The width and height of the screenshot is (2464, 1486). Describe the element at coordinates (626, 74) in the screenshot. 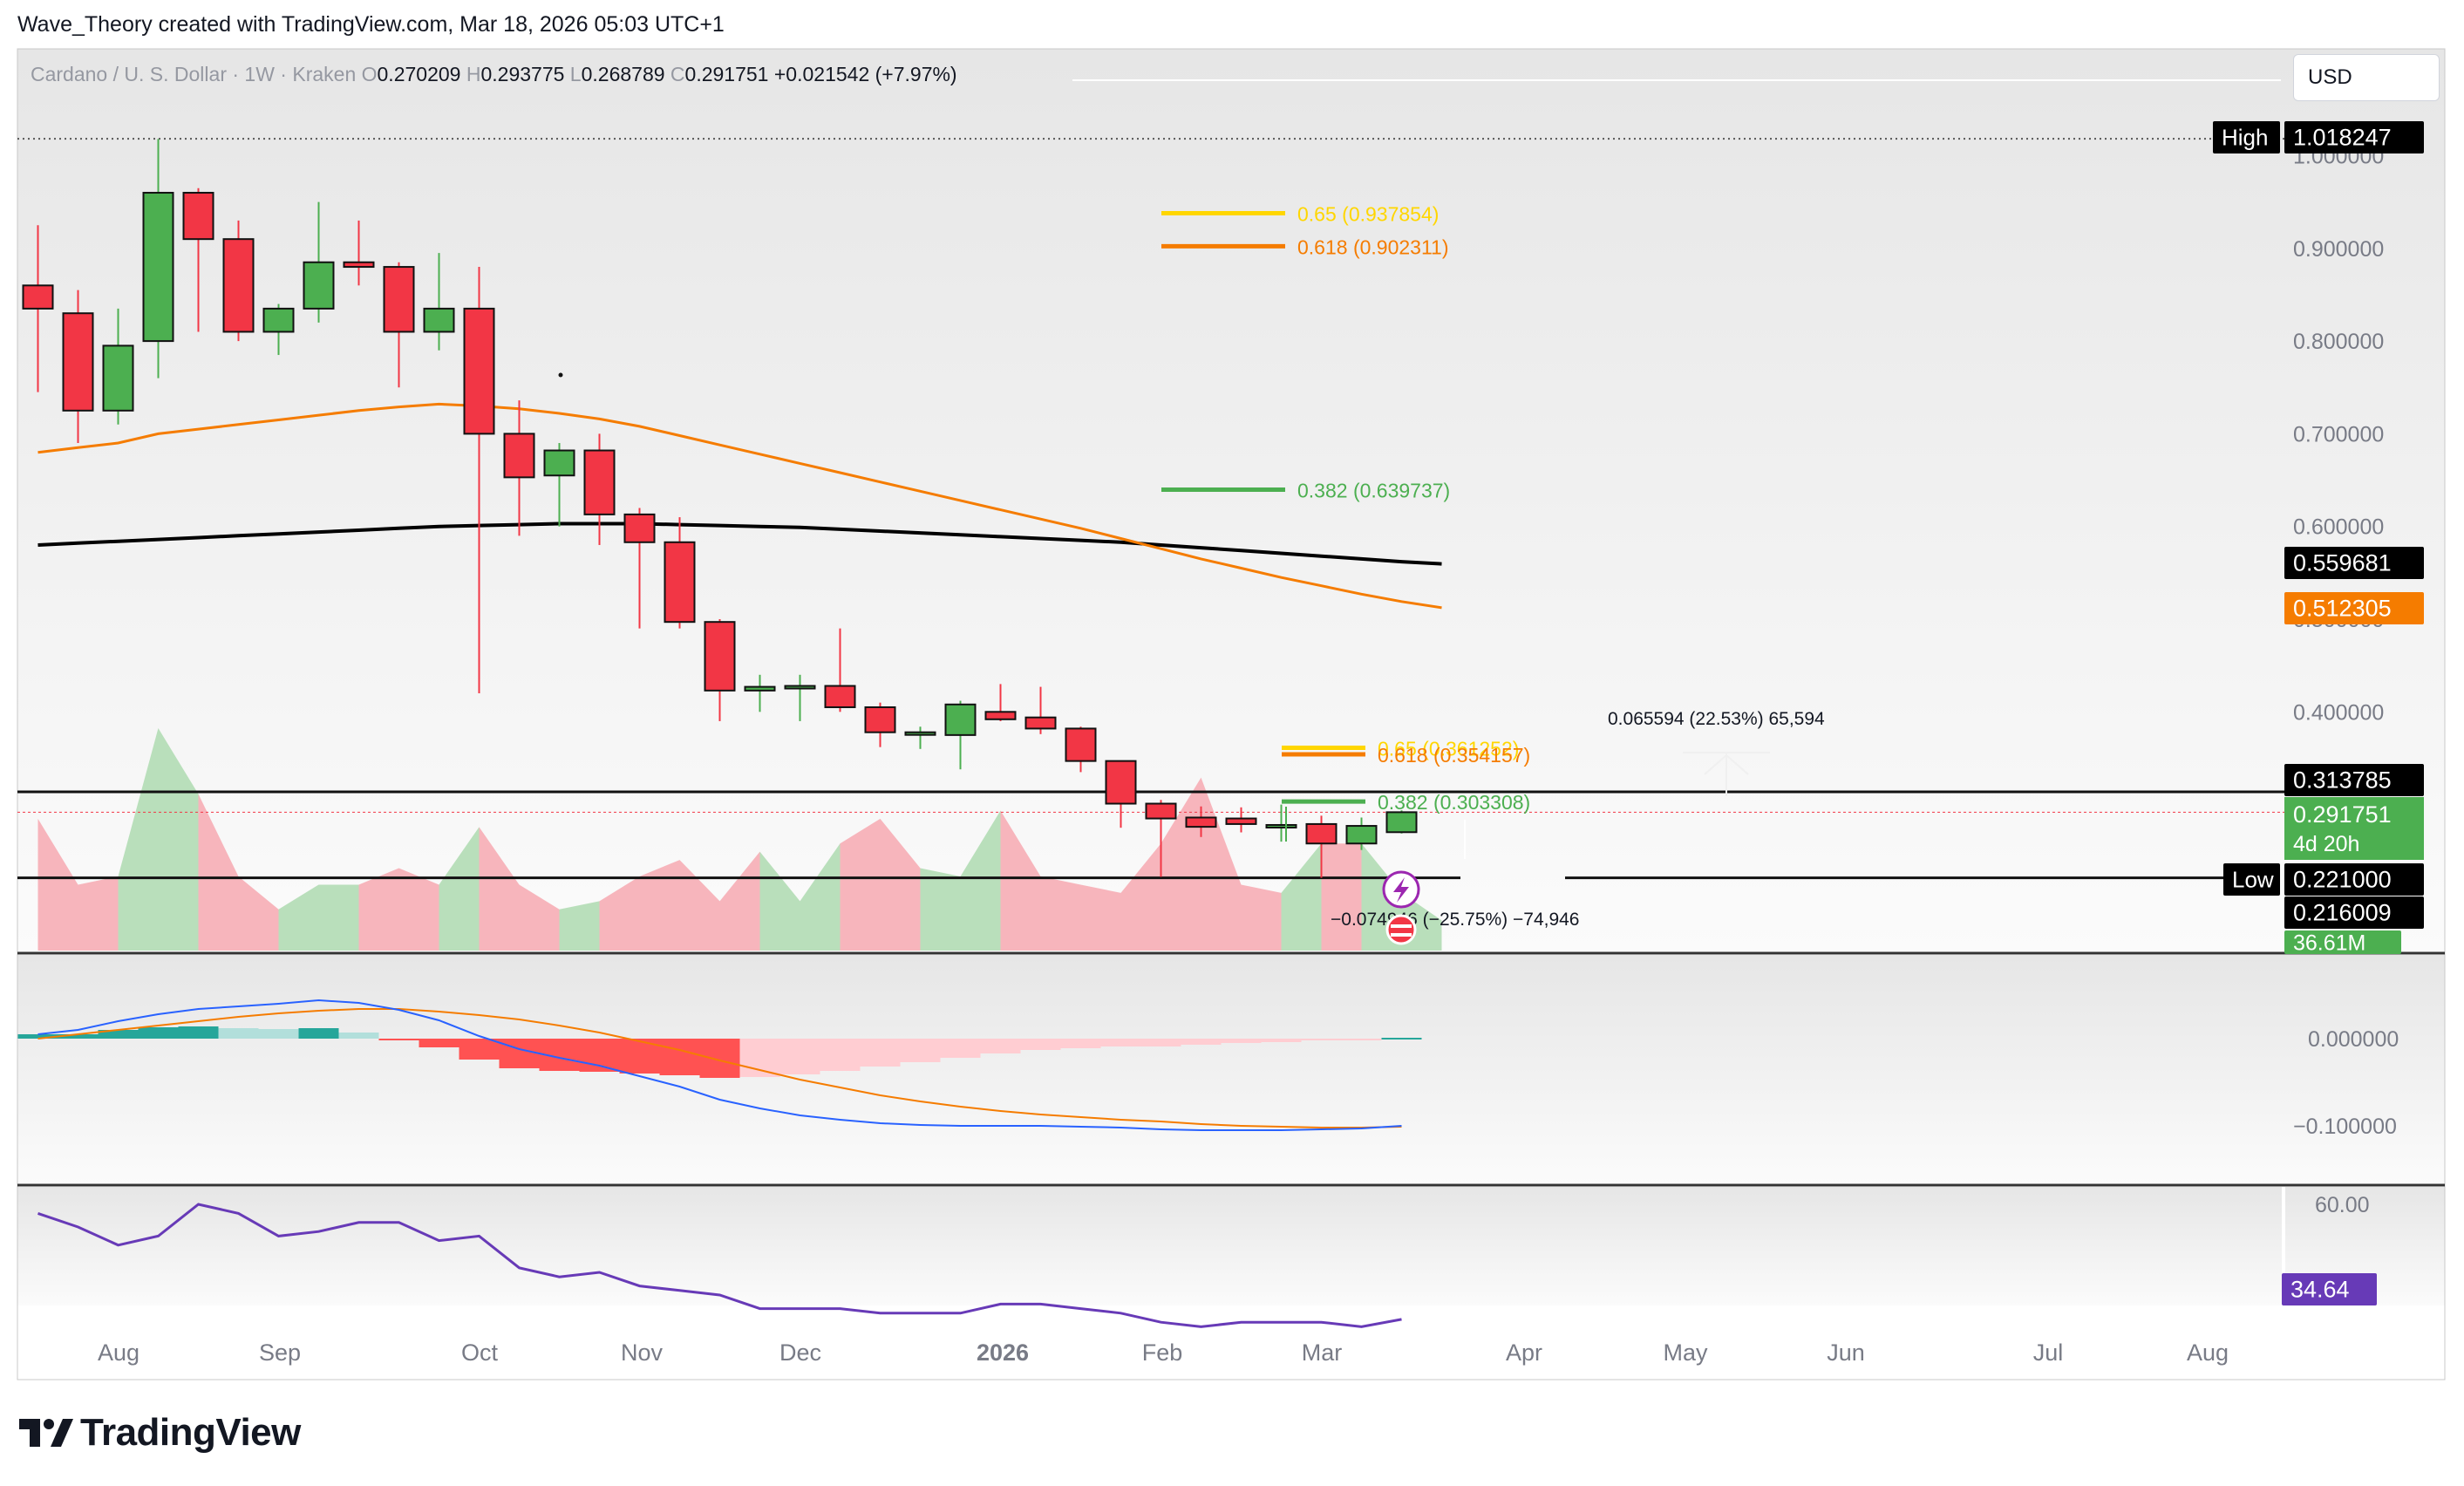

I see `legend-part: 0.268789` at that location.